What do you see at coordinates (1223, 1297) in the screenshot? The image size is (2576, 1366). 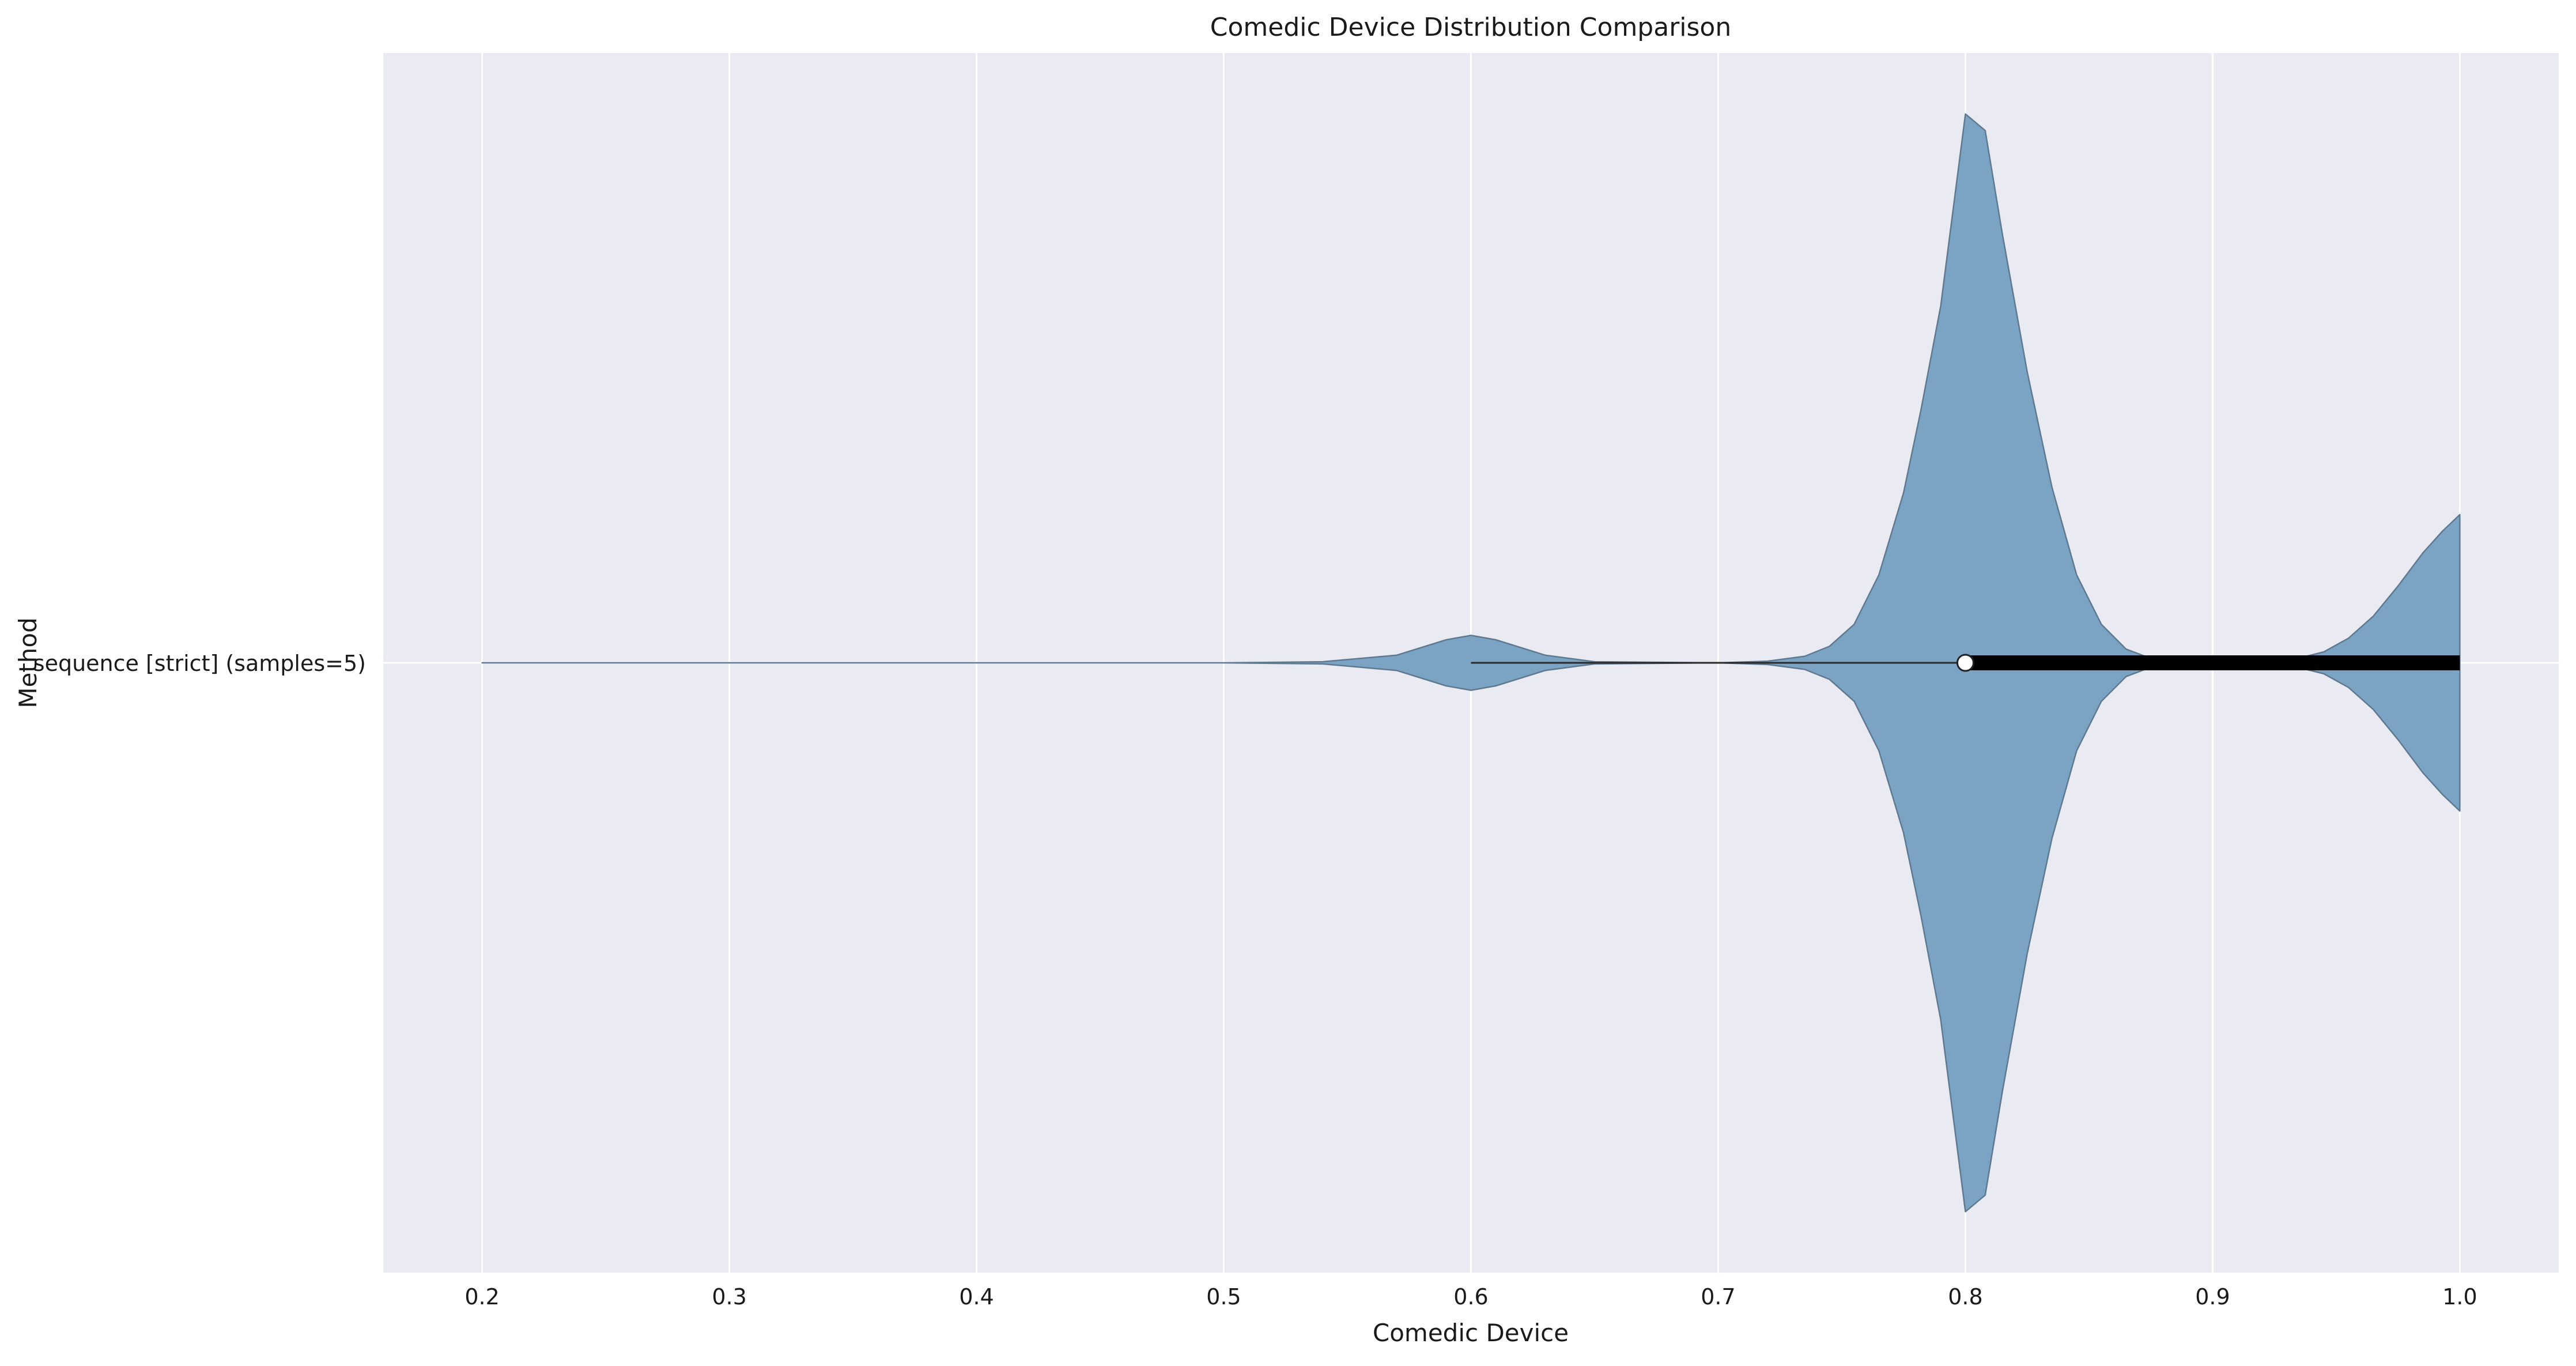 I see `x-tick-label: 0.5` at bounding box center [1223, 1297].